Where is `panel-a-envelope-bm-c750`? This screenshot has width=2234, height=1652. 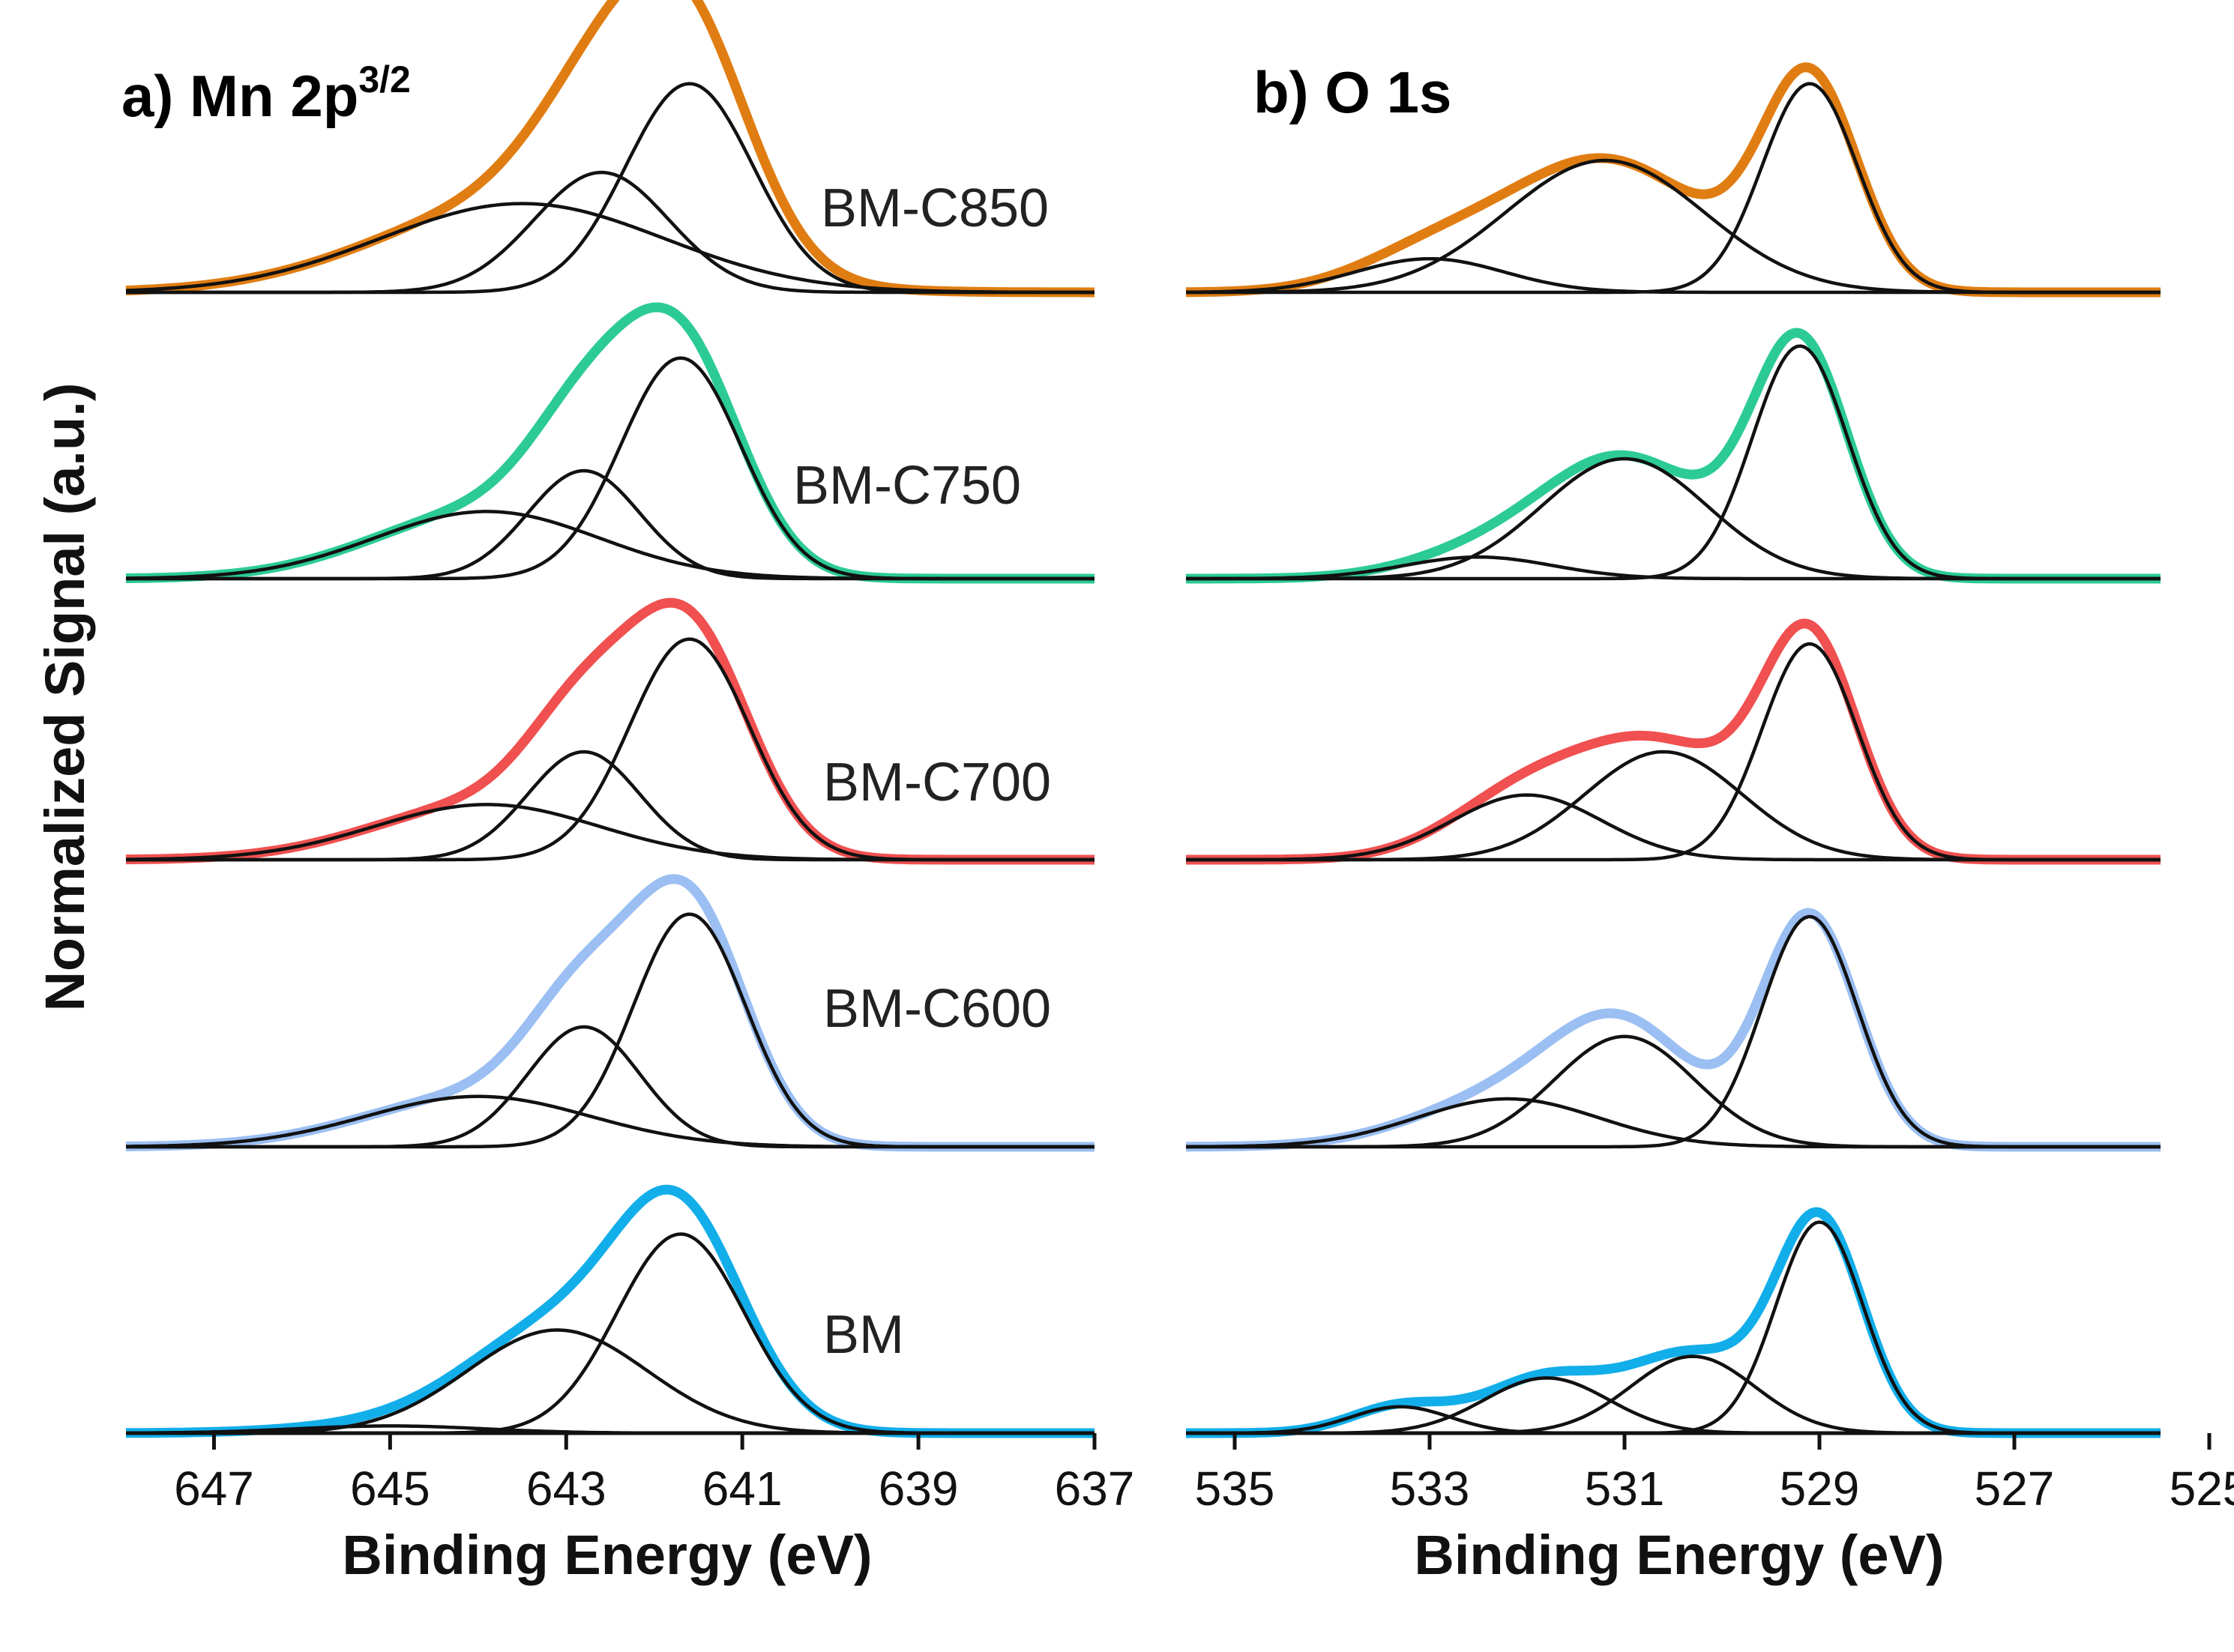
panel-a-envelope-bm-c750 is located at coordinates (610, 443).